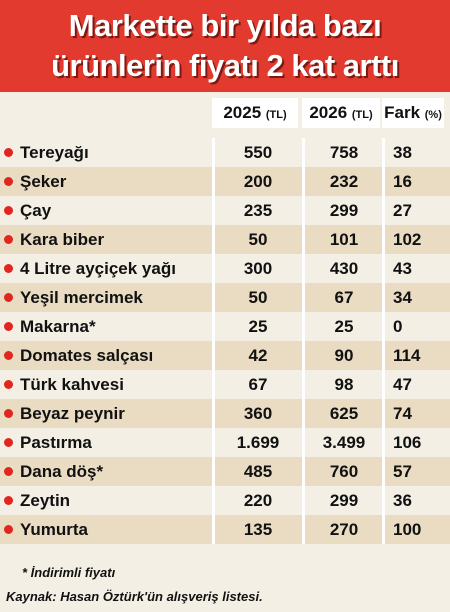 Image resolution: width=450 pixels, height=612 pixels. I want to click on table-row: Yumurta 135 270 100, so click(225, 529).